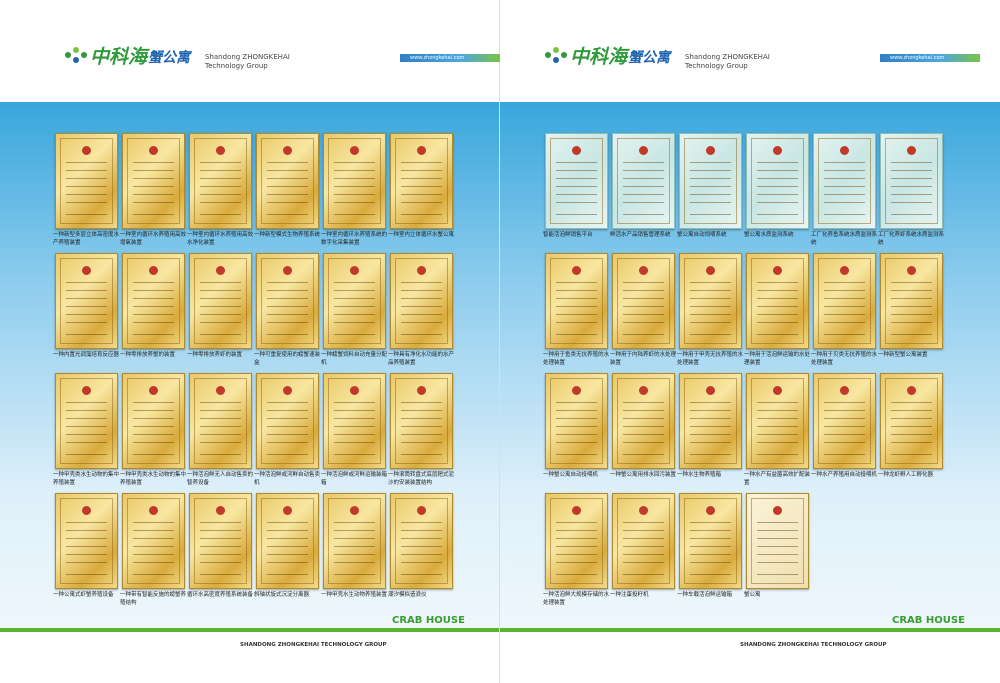  I want to click on certificate-caption: 一种龙虾孵人工孵化器, so click(906, 475).